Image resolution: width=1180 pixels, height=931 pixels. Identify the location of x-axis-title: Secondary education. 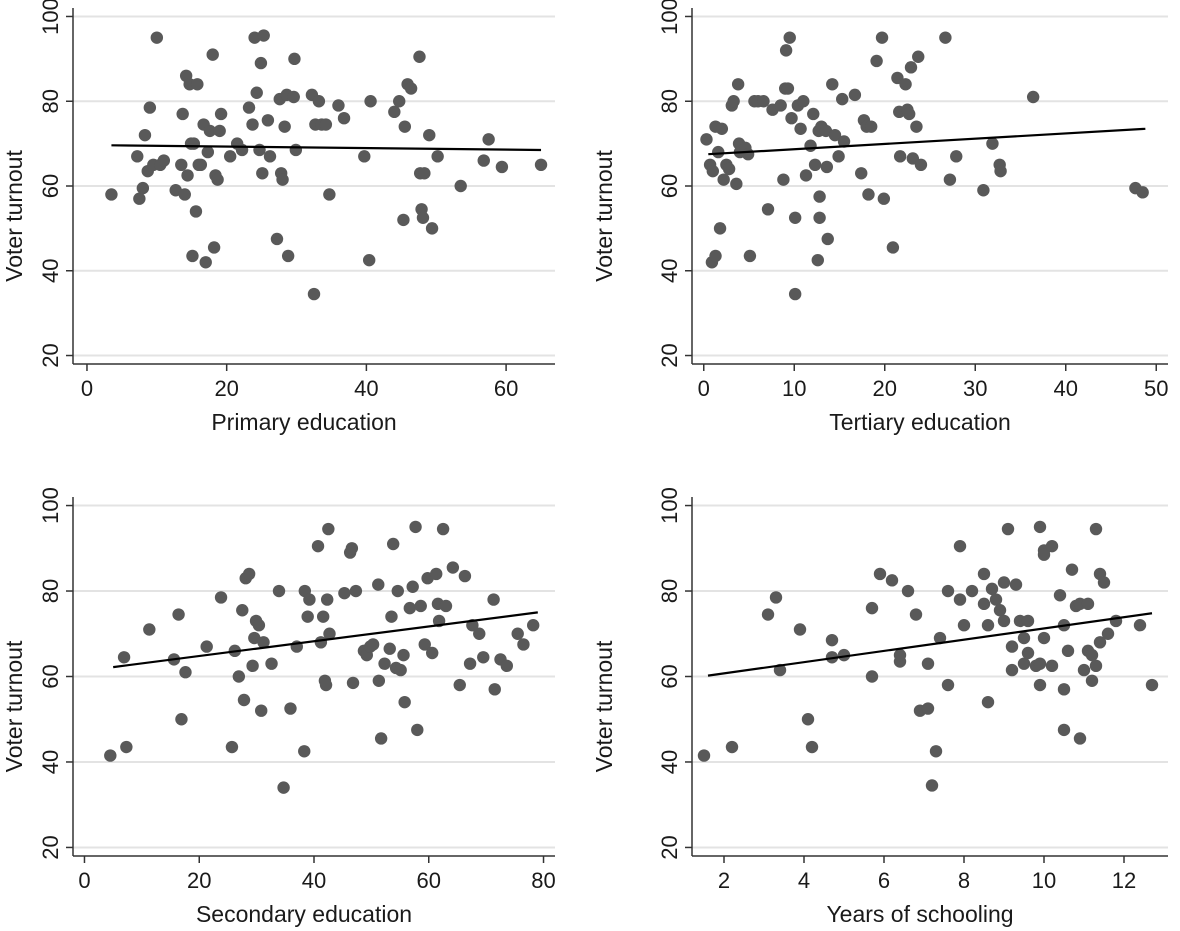
(304, 914).